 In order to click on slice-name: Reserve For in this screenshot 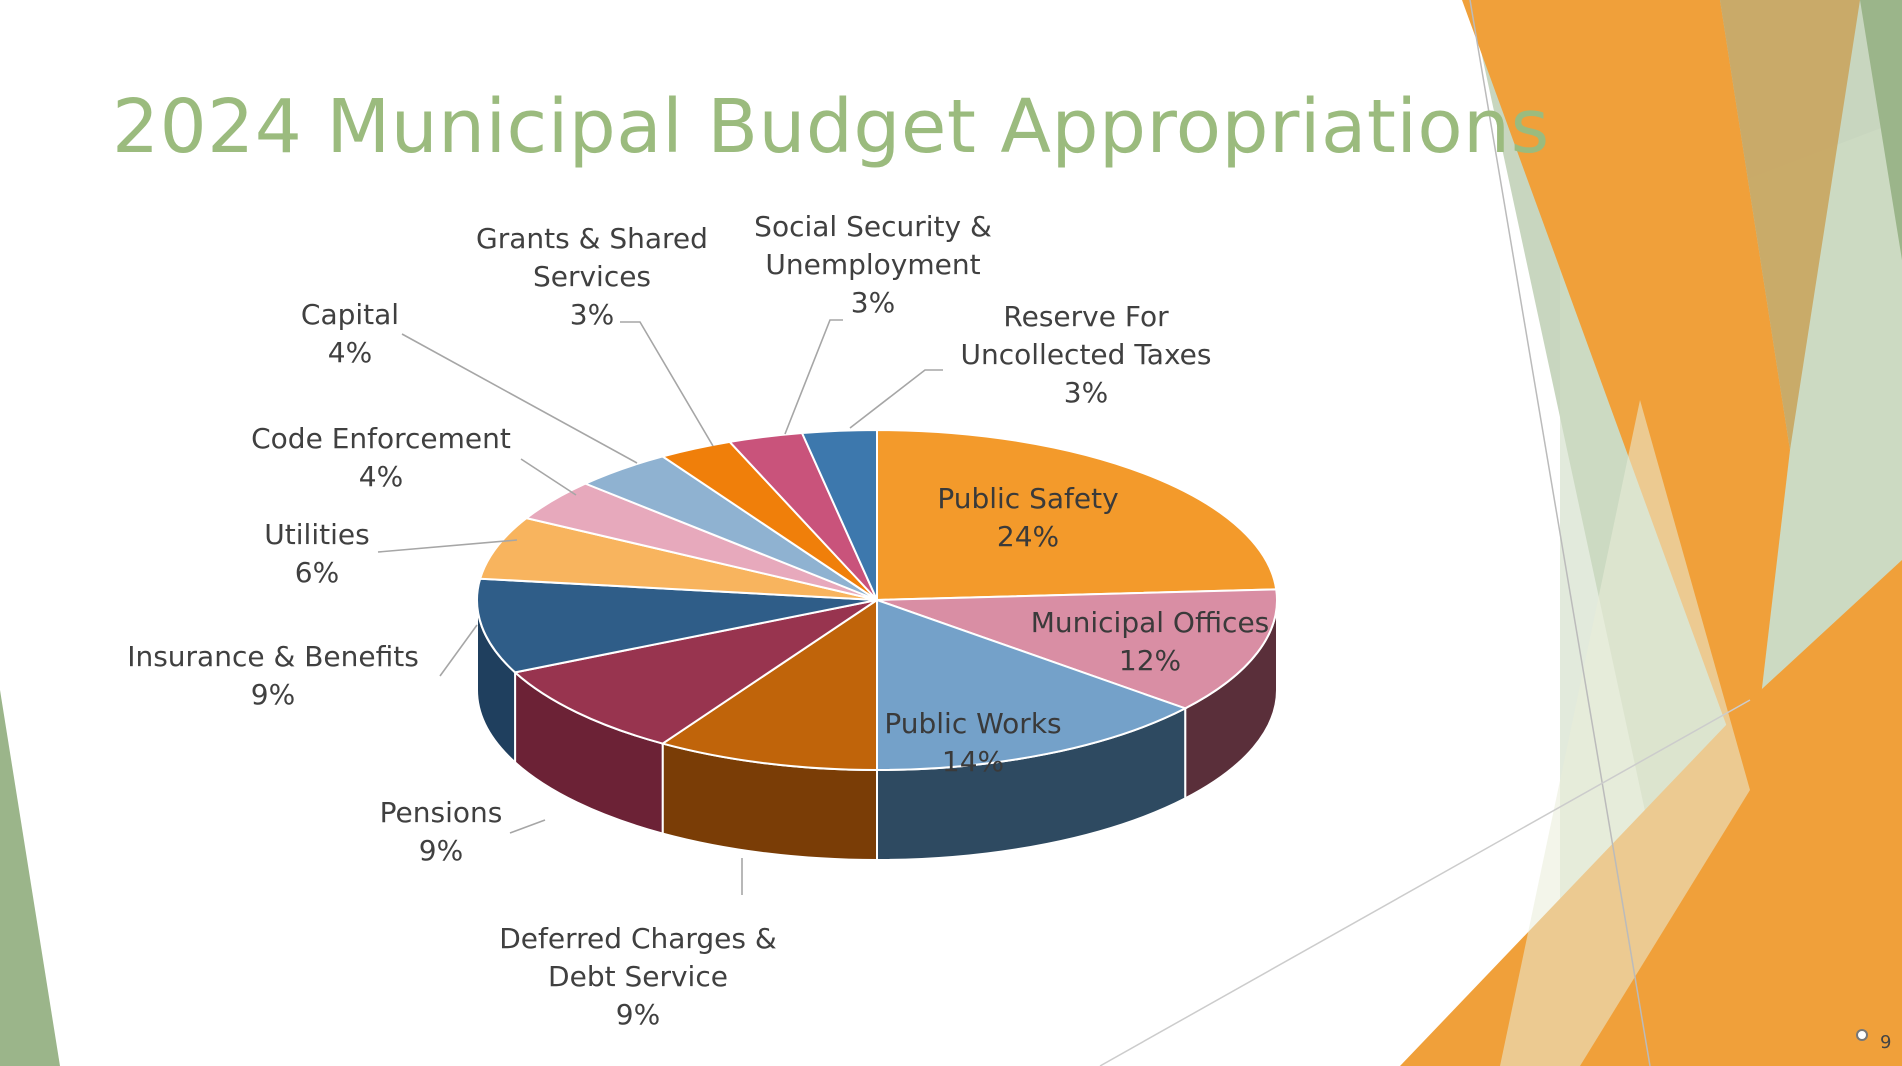, I will do `click(1086, 316)`.